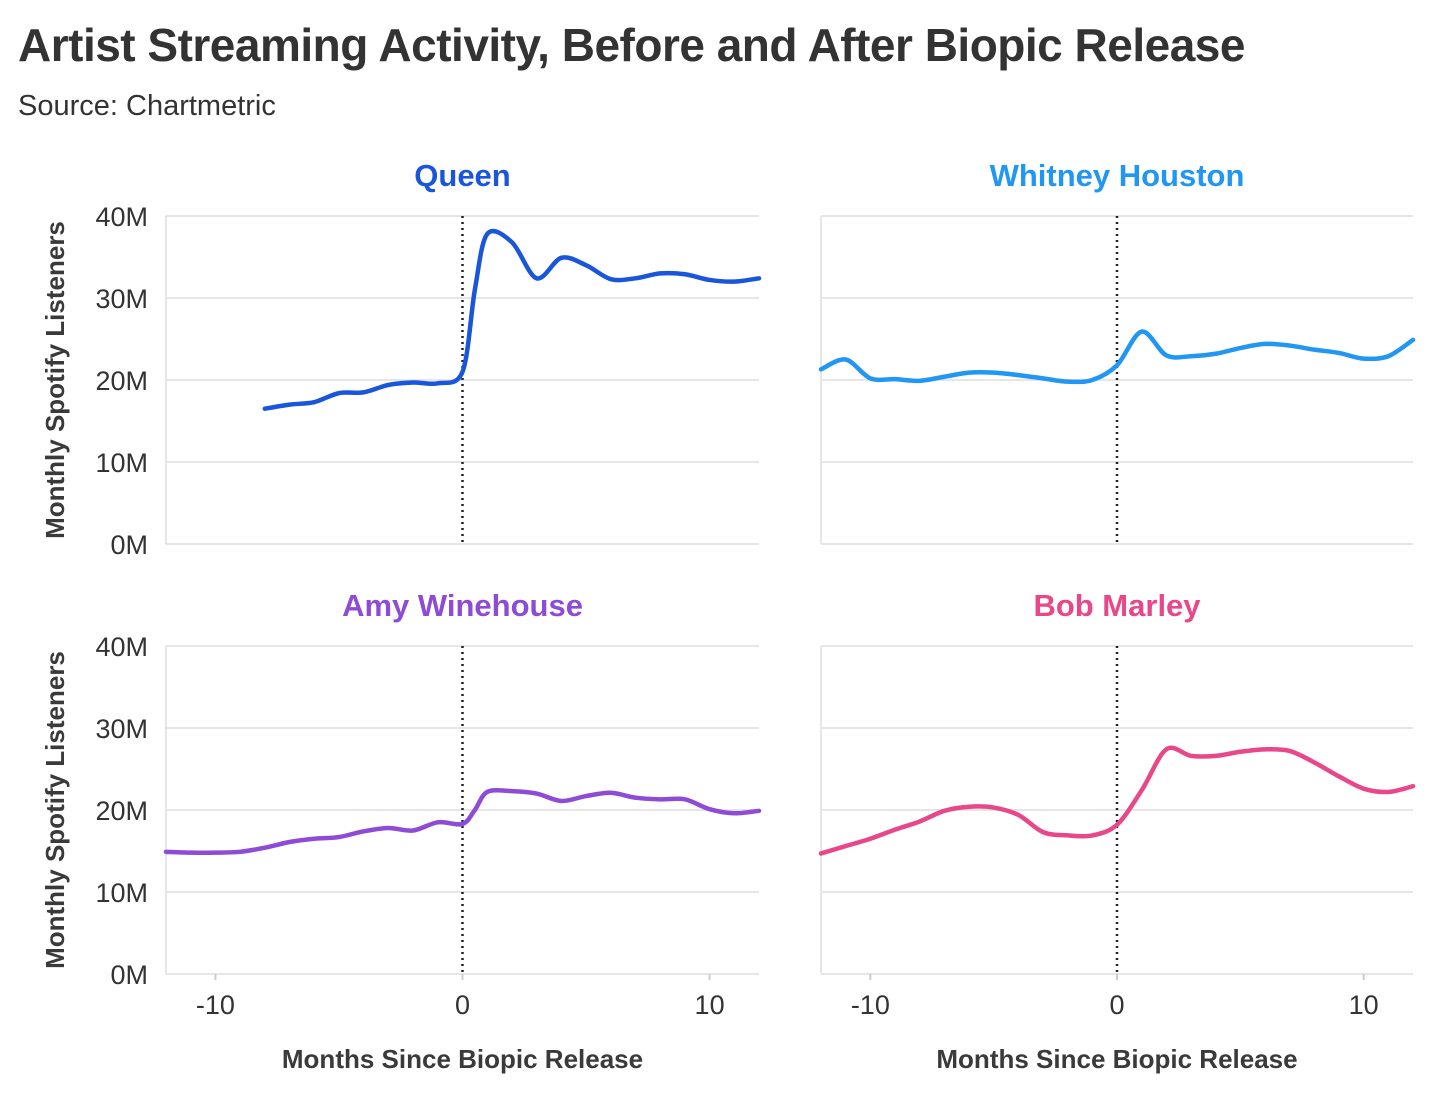  Describe the element at coordinates (870, 1005) in the screenshot. I see `x-tick-label: -10` at that location.